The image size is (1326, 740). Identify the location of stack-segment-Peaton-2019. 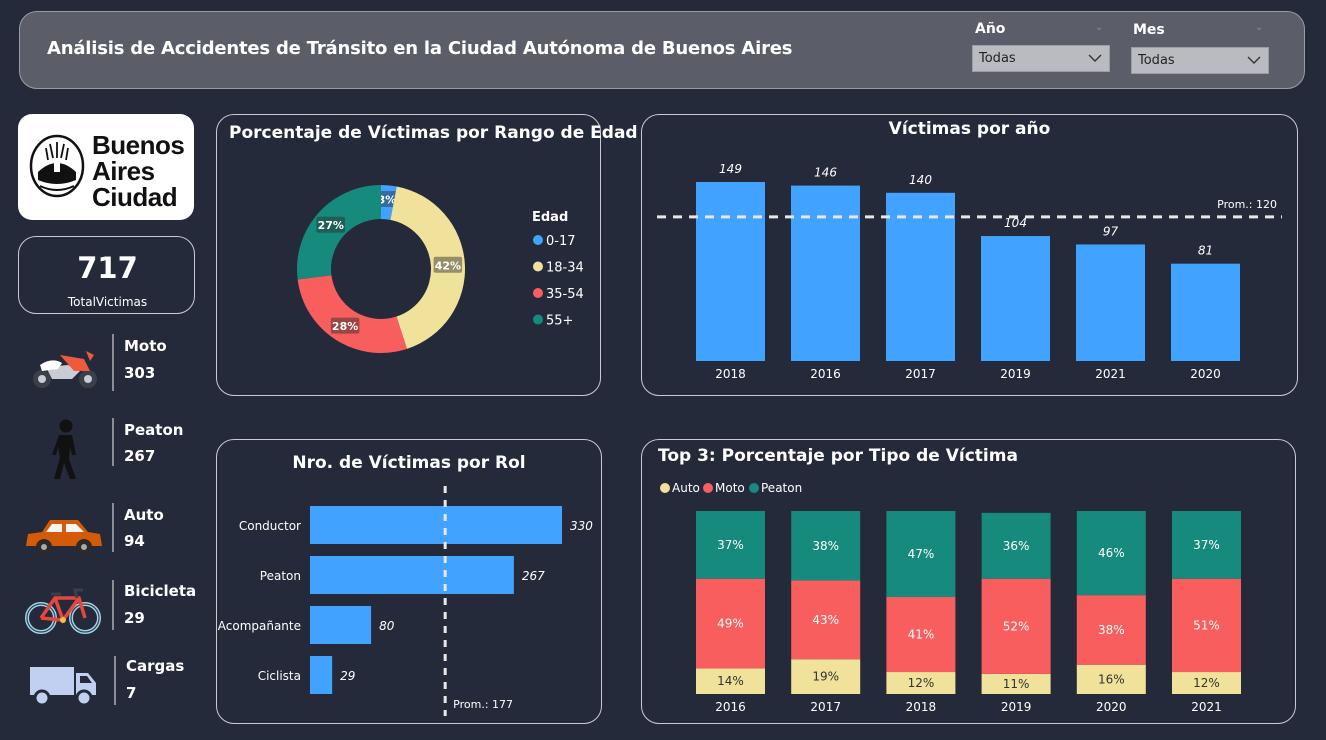
(1016, 545).